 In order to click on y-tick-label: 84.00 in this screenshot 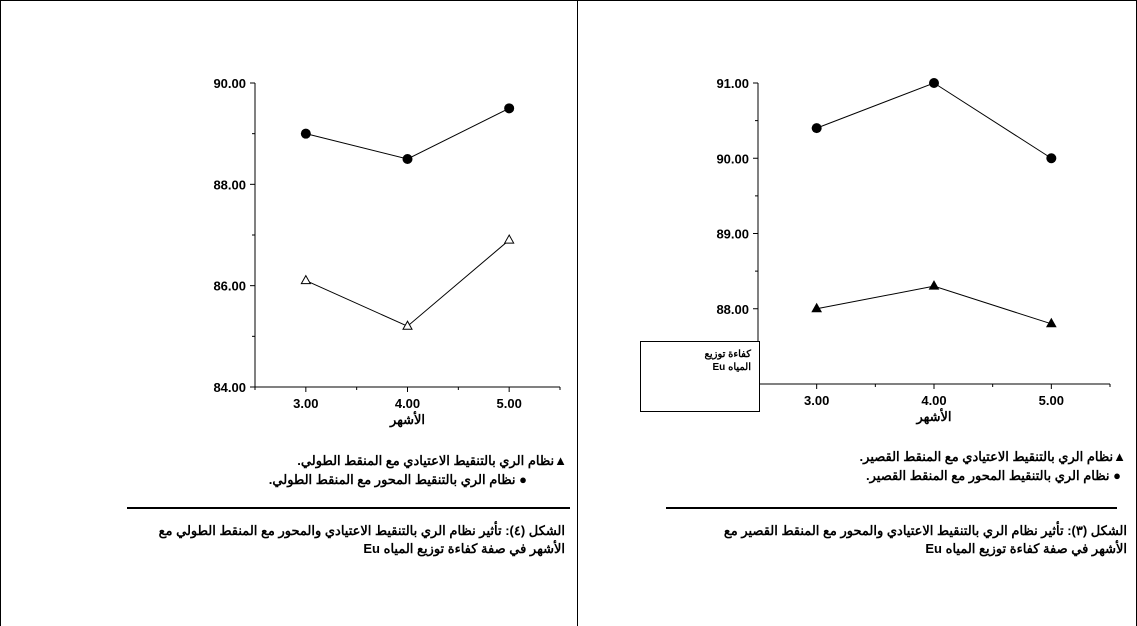, I will do `click(229, 387)`.